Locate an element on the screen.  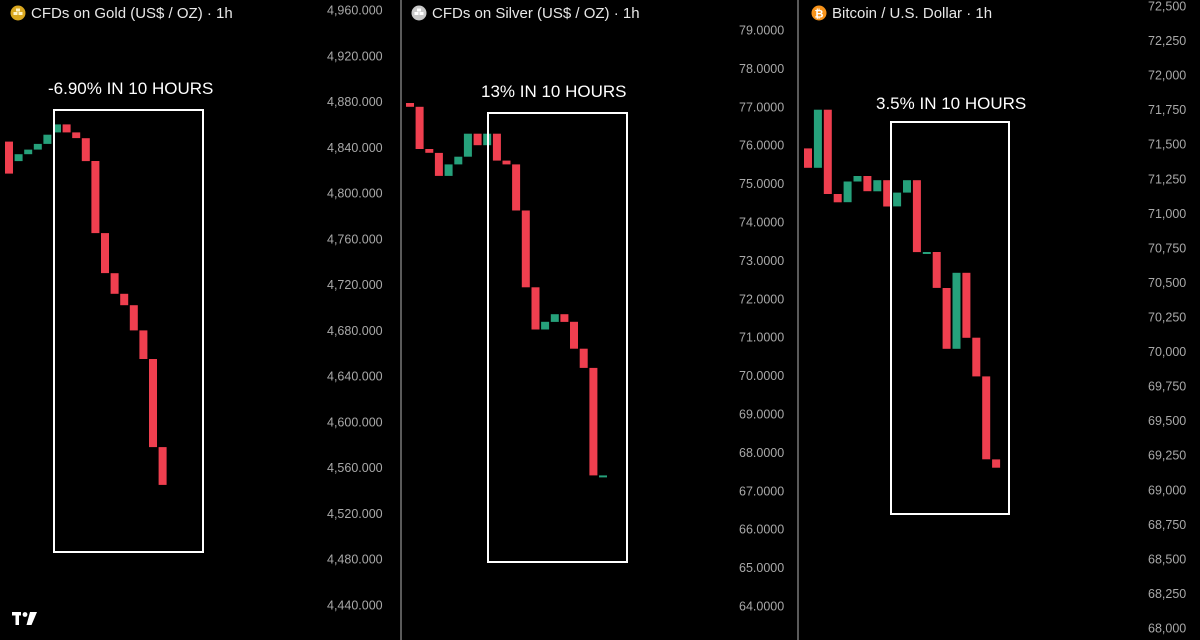
silver-title: CFDs on Silver (US$ / OZ) · 1h is located at coordinates (525, 13).